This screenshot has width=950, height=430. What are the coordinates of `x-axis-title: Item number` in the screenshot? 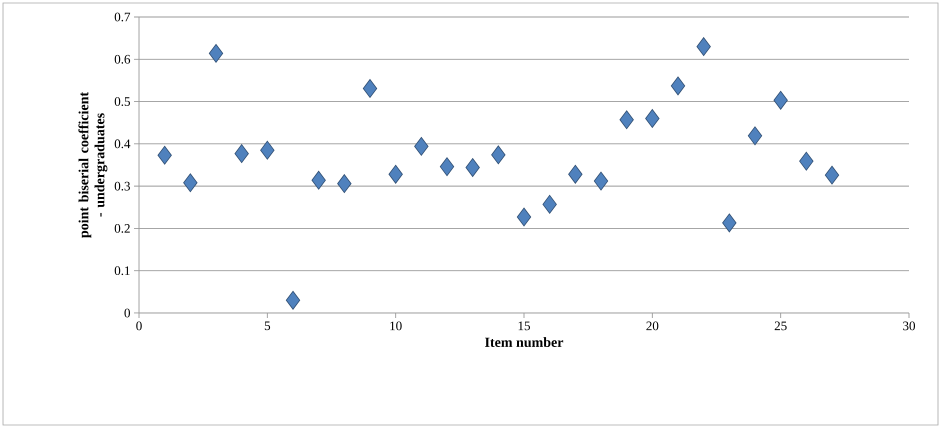 It's located at (524, 342).